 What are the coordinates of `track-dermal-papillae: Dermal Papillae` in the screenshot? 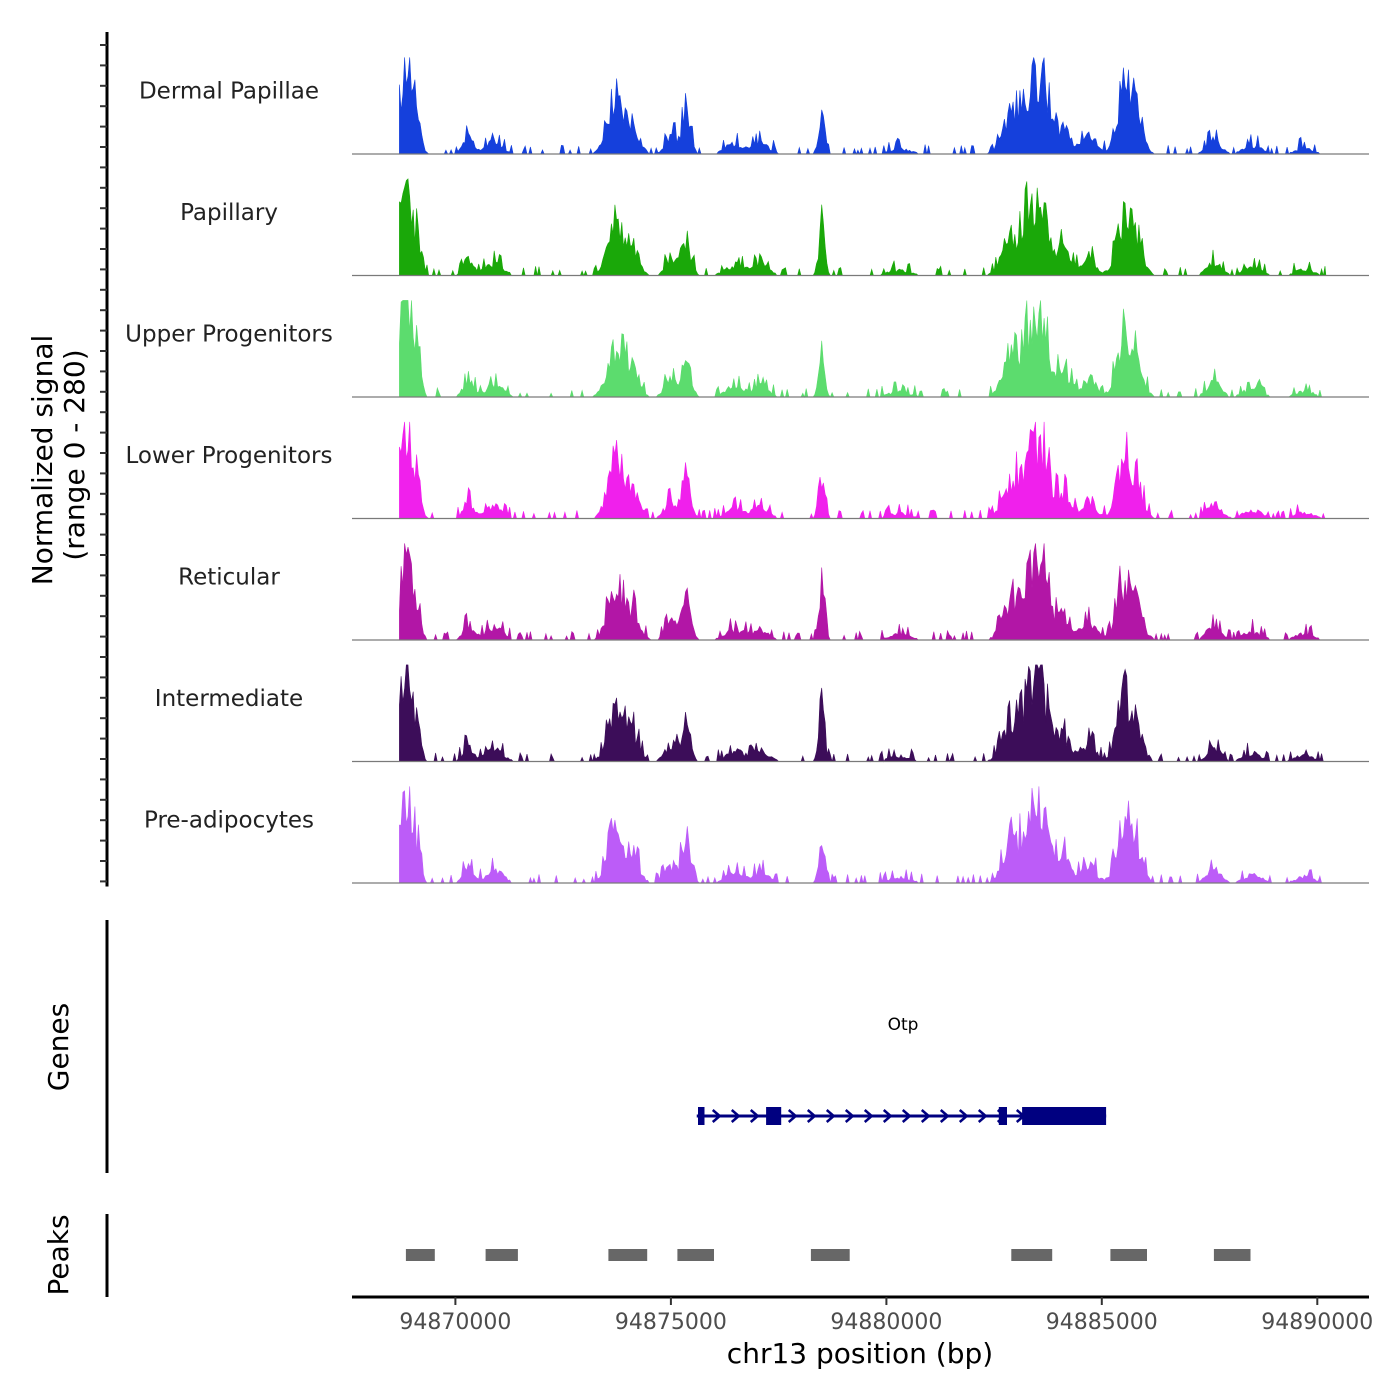 It's located at (754, 106).